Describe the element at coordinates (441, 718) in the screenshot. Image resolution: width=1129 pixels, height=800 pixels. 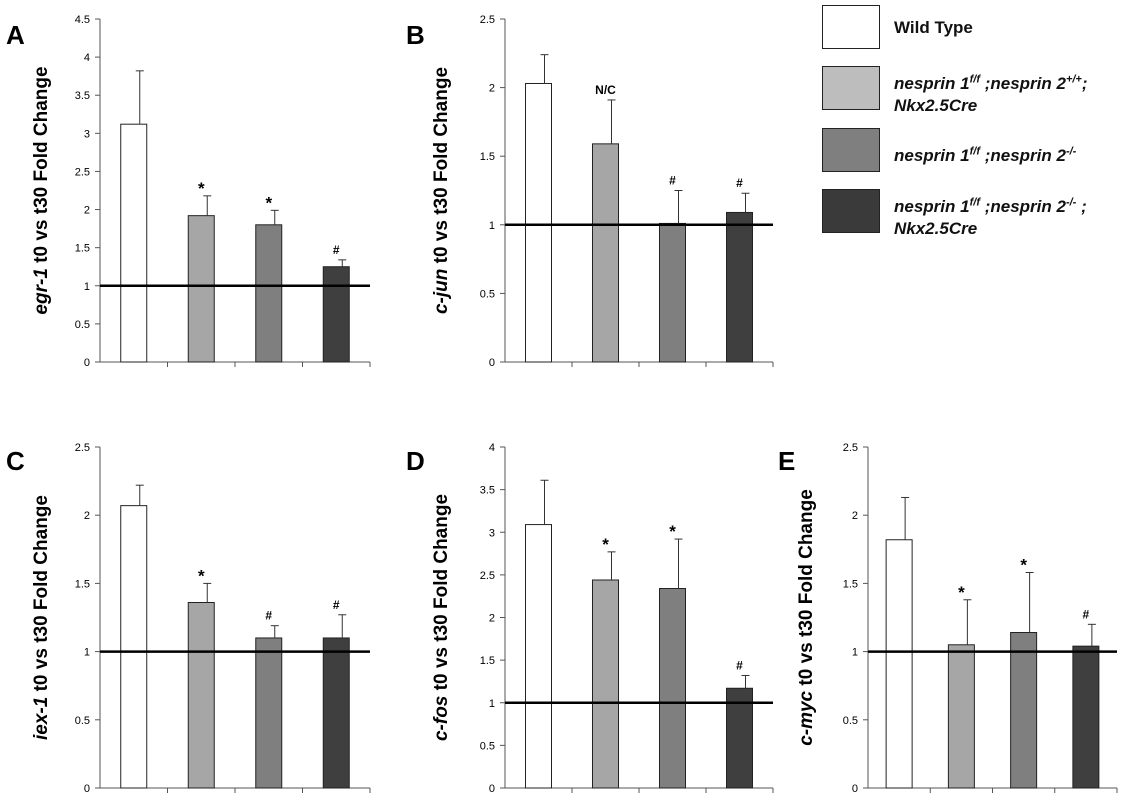
I see `y-axis-label-gene: c-fos` at that location.